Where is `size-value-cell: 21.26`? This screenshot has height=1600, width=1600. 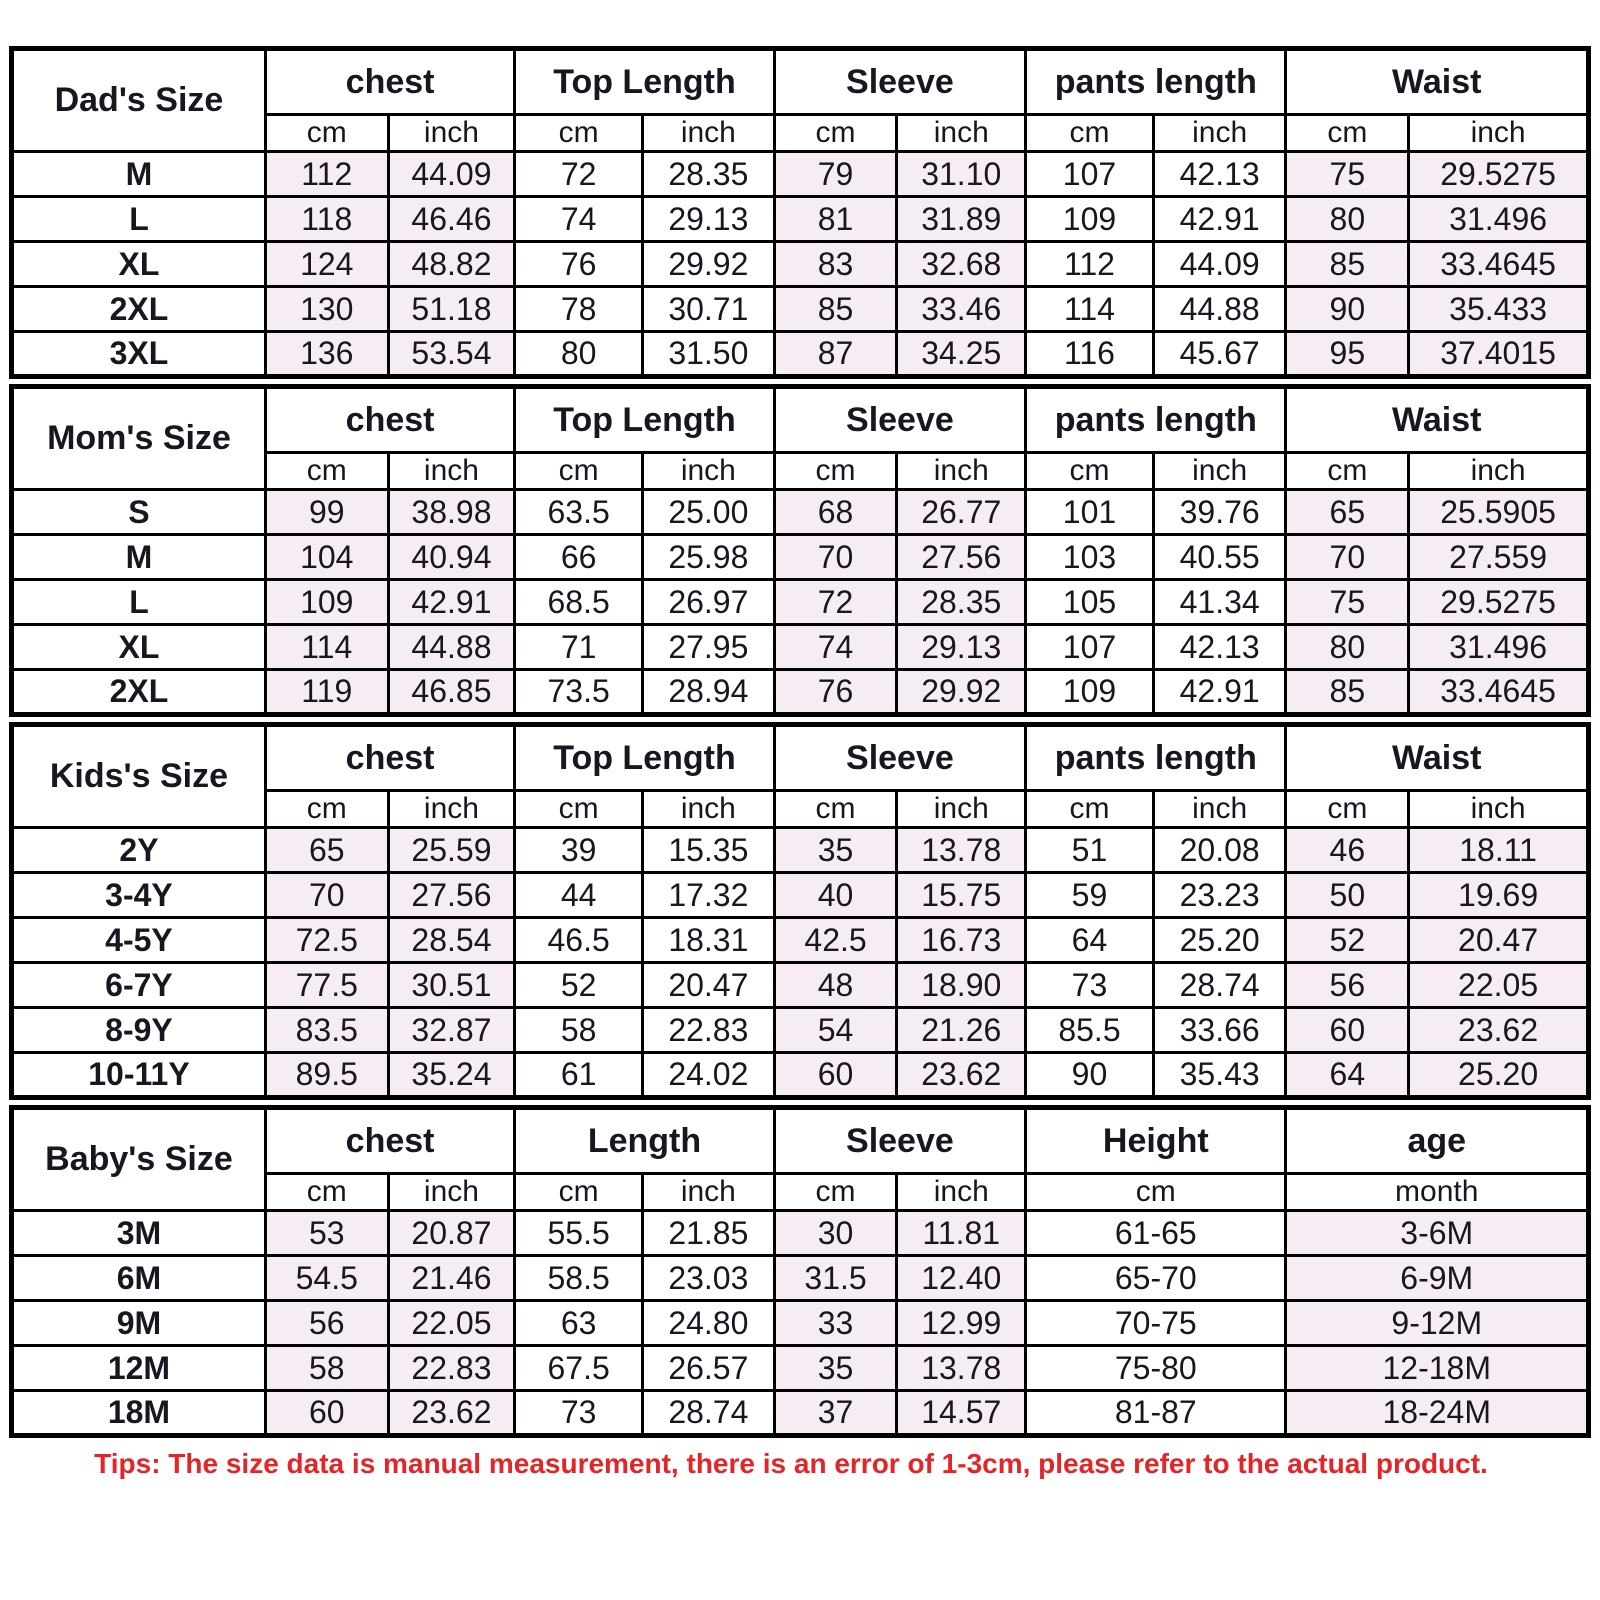
size-value-cell: 21.26 is located at coordinates (961, 1030).